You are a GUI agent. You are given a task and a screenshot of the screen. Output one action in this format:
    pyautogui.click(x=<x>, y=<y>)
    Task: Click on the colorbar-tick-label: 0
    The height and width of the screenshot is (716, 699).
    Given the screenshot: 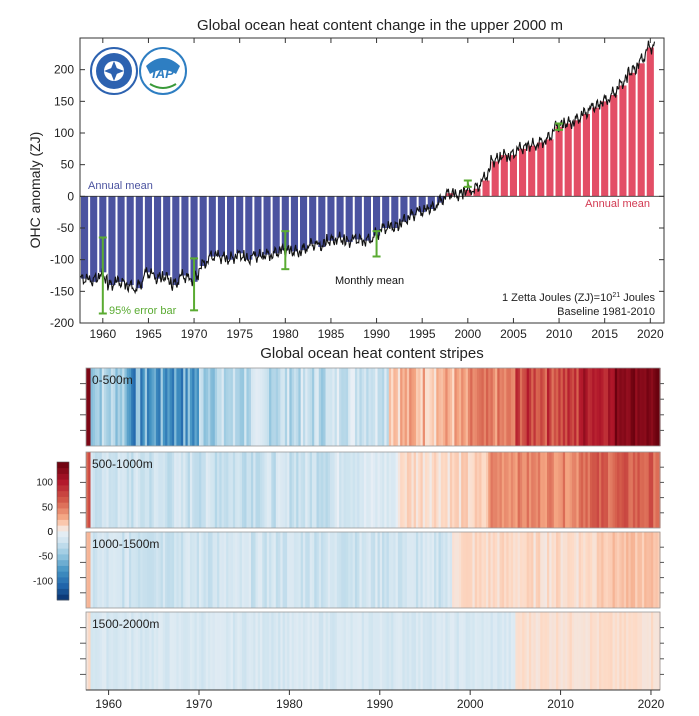 What is the action you would take?
    pyautogui.click(x=50, y=532)
    